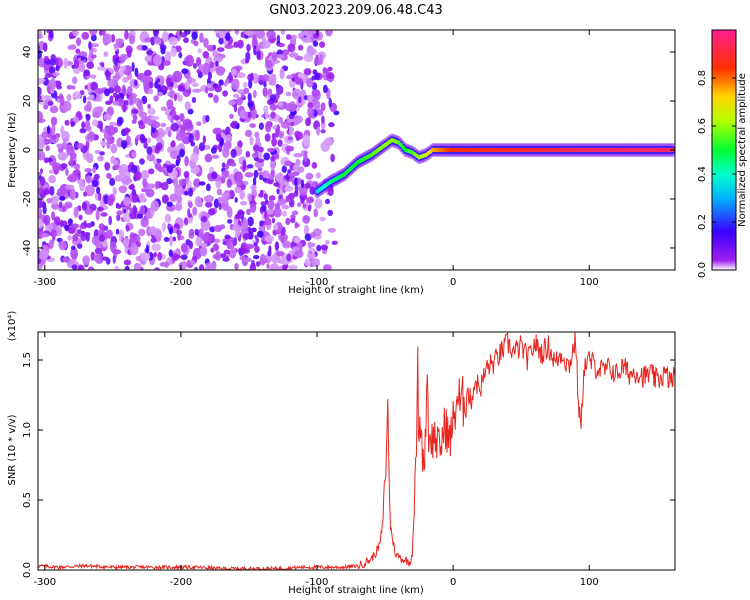 This screenshot has height=600, width=750. I want to click on colorbar-gradient, so click(724, 150).